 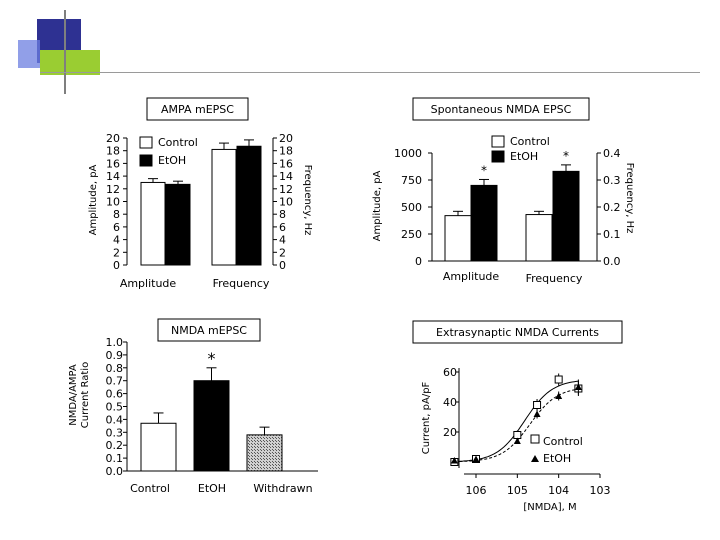 I want to click on chart-title: NMDA mEPSC, so click(x=209, y=330).